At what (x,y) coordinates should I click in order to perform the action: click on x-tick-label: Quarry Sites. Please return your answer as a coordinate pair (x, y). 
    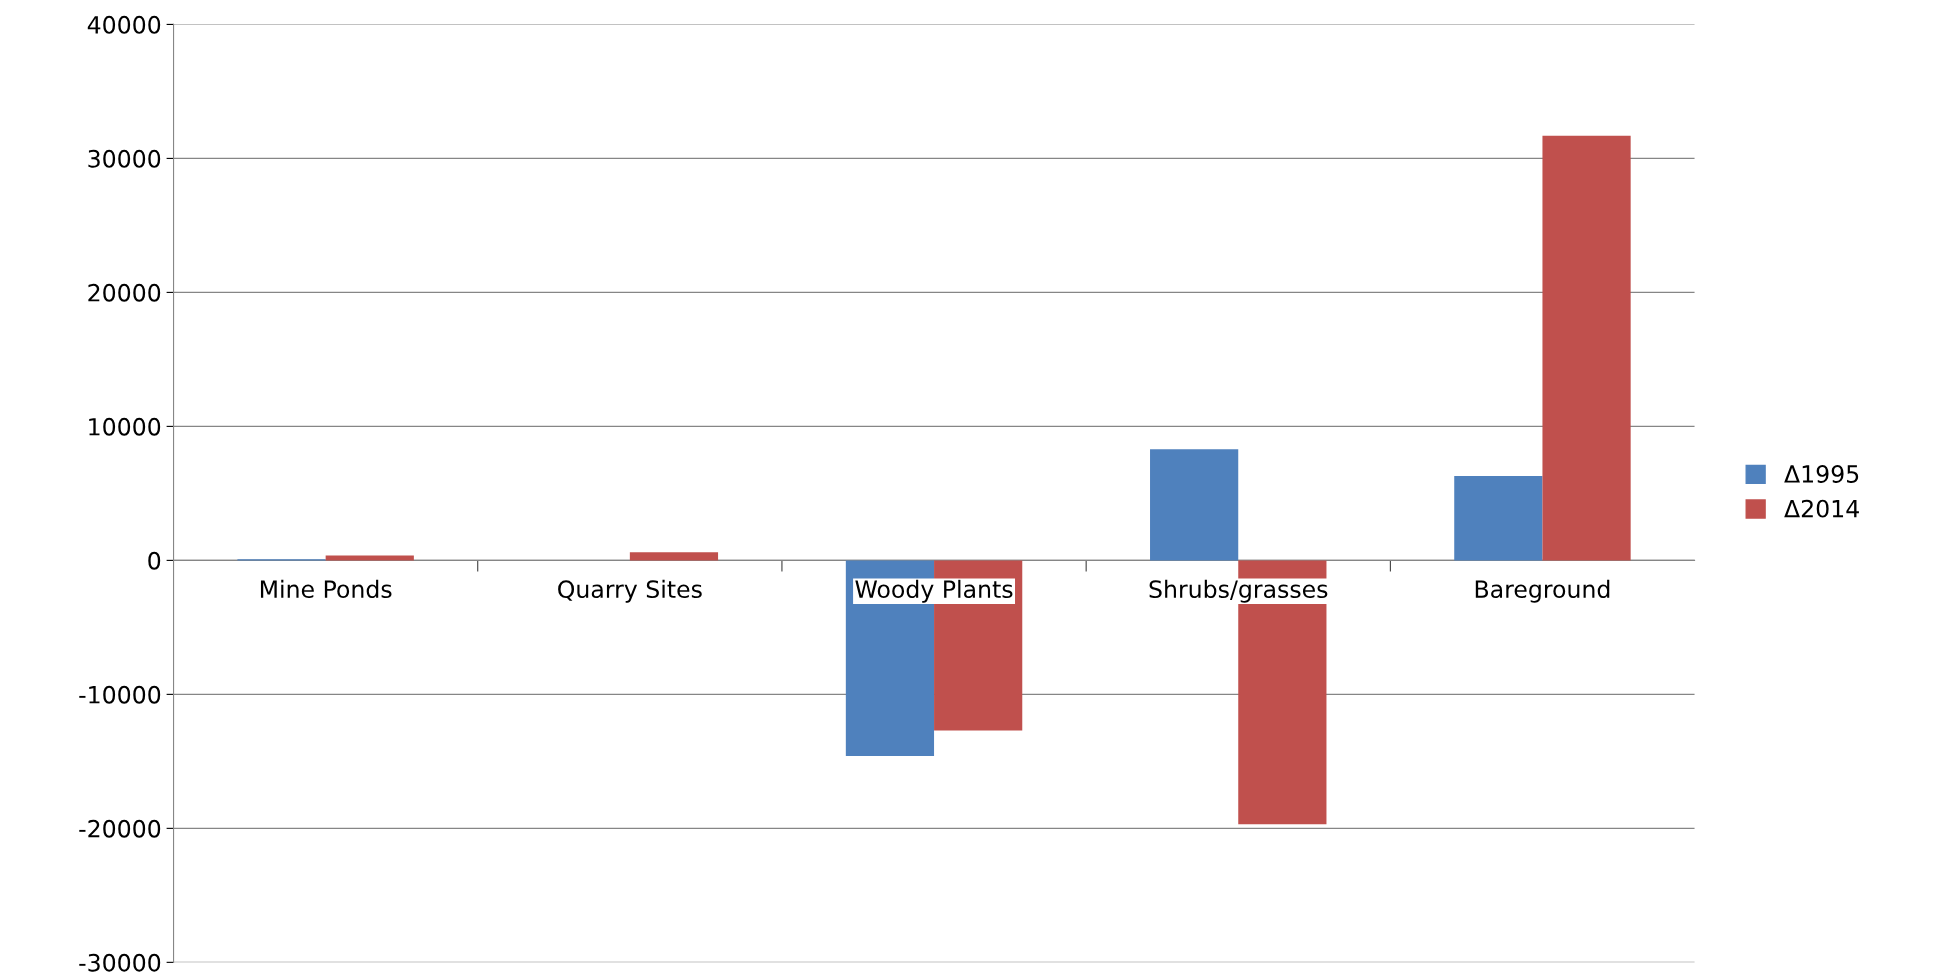
    Looking at the image, I should click on (630, 591).